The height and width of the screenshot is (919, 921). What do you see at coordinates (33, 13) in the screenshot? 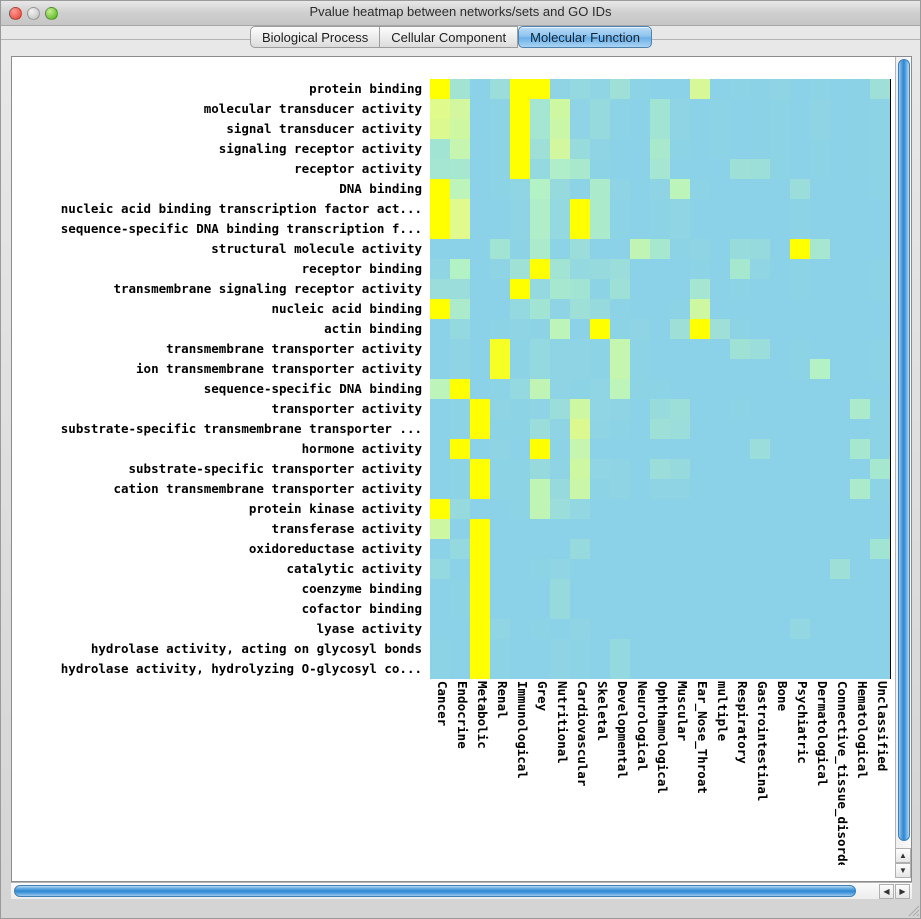
I see `minimize-window-button` at bounding box center [33, 13].